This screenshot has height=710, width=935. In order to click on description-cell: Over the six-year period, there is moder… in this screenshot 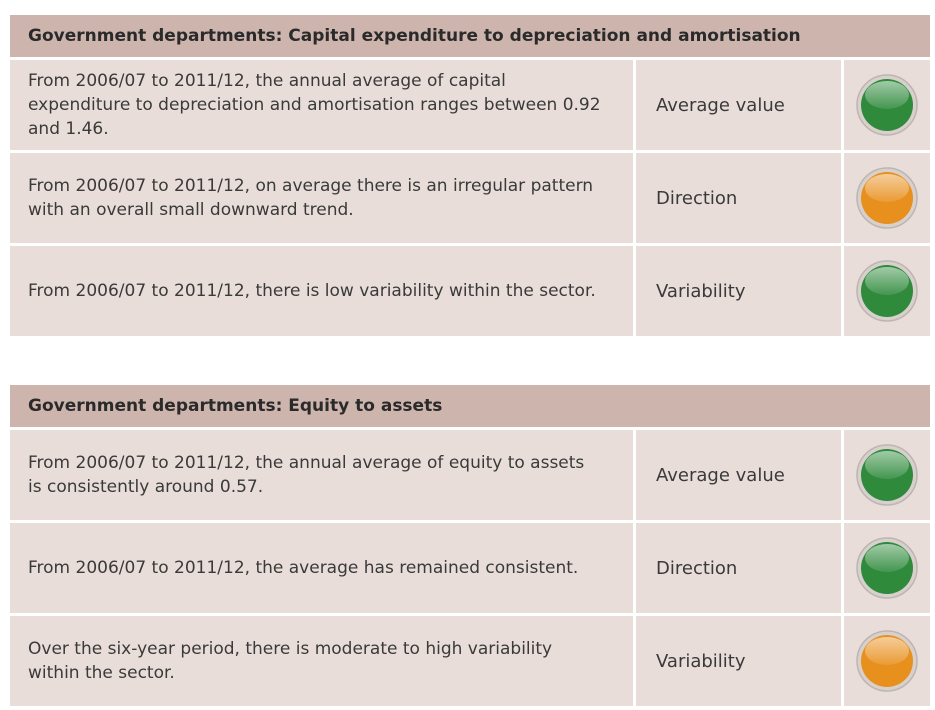, I will do `click(321, 661)`.